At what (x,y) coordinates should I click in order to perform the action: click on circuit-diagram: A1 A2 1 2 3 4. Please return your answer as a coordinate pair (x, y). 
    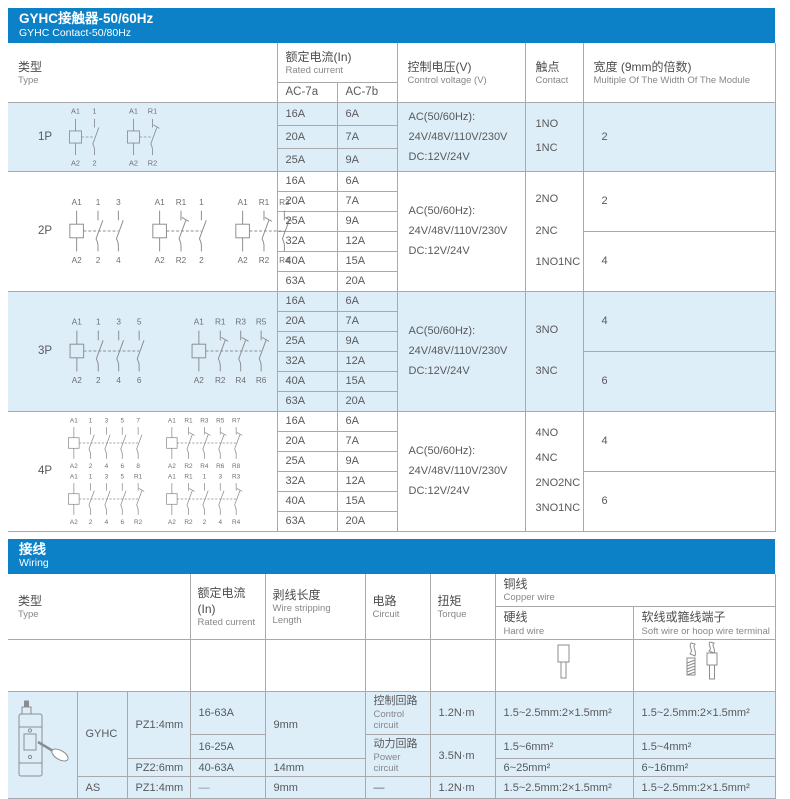
    Looking at the image, I should click on (96, 231).